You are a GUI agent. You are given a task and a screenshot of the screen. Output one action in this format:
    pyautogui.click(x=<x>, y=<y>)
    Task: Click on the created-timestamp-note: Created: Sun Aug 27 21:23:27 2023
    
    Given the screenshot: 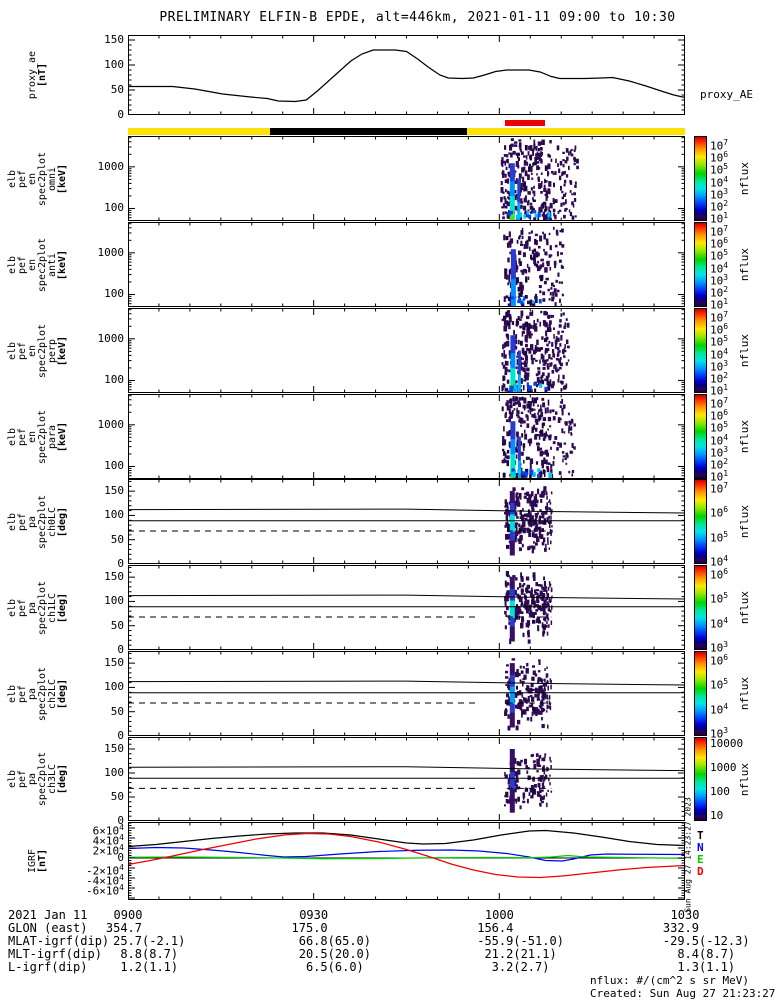 What is the action you would take?
    pyautogui.click(x=682, y=993)
    